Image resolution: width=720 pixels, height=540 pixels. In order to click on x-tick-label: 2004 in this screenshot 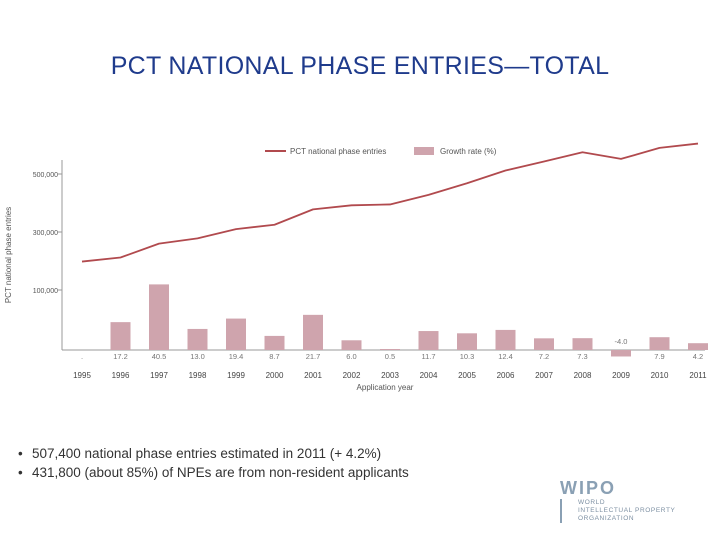, I will do `click(429, 375)`.